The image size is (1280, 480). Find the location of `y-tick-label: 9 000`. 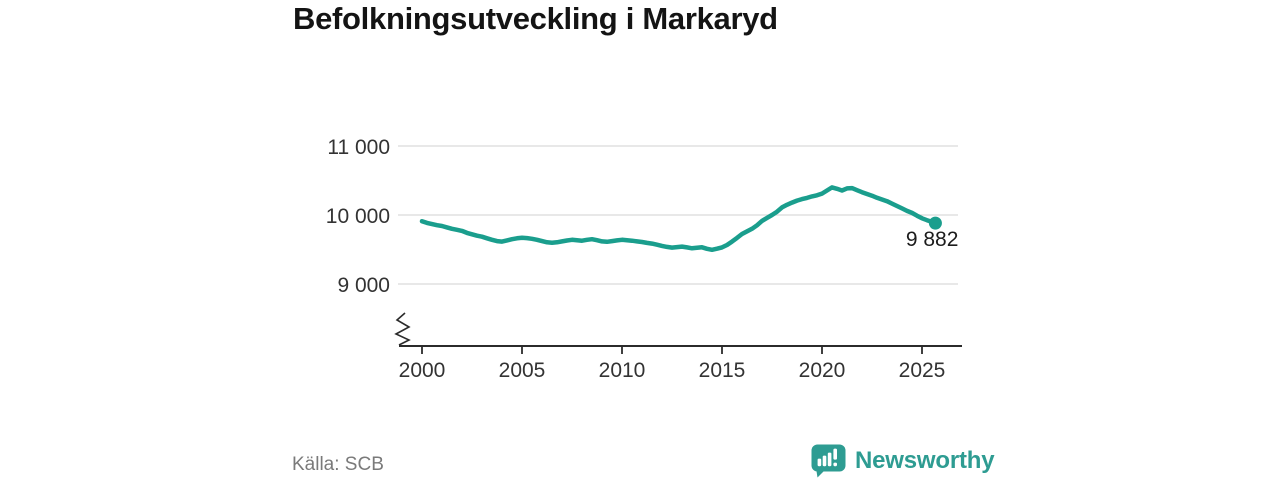

y-tick-label: 9 000 is located at coordinates (363, 285).